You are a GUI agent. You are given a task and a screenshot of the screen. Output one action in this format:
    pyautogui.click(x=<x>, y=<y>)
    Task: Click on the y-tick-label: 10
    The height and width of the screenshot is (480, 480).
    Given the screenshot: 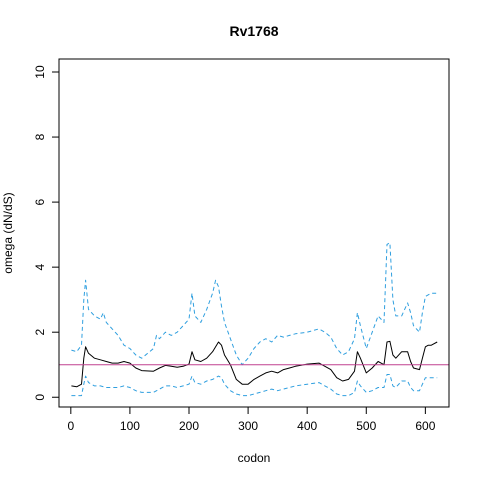 What is the action you would take?
    pyautogui.click(x=40, y=72)
    